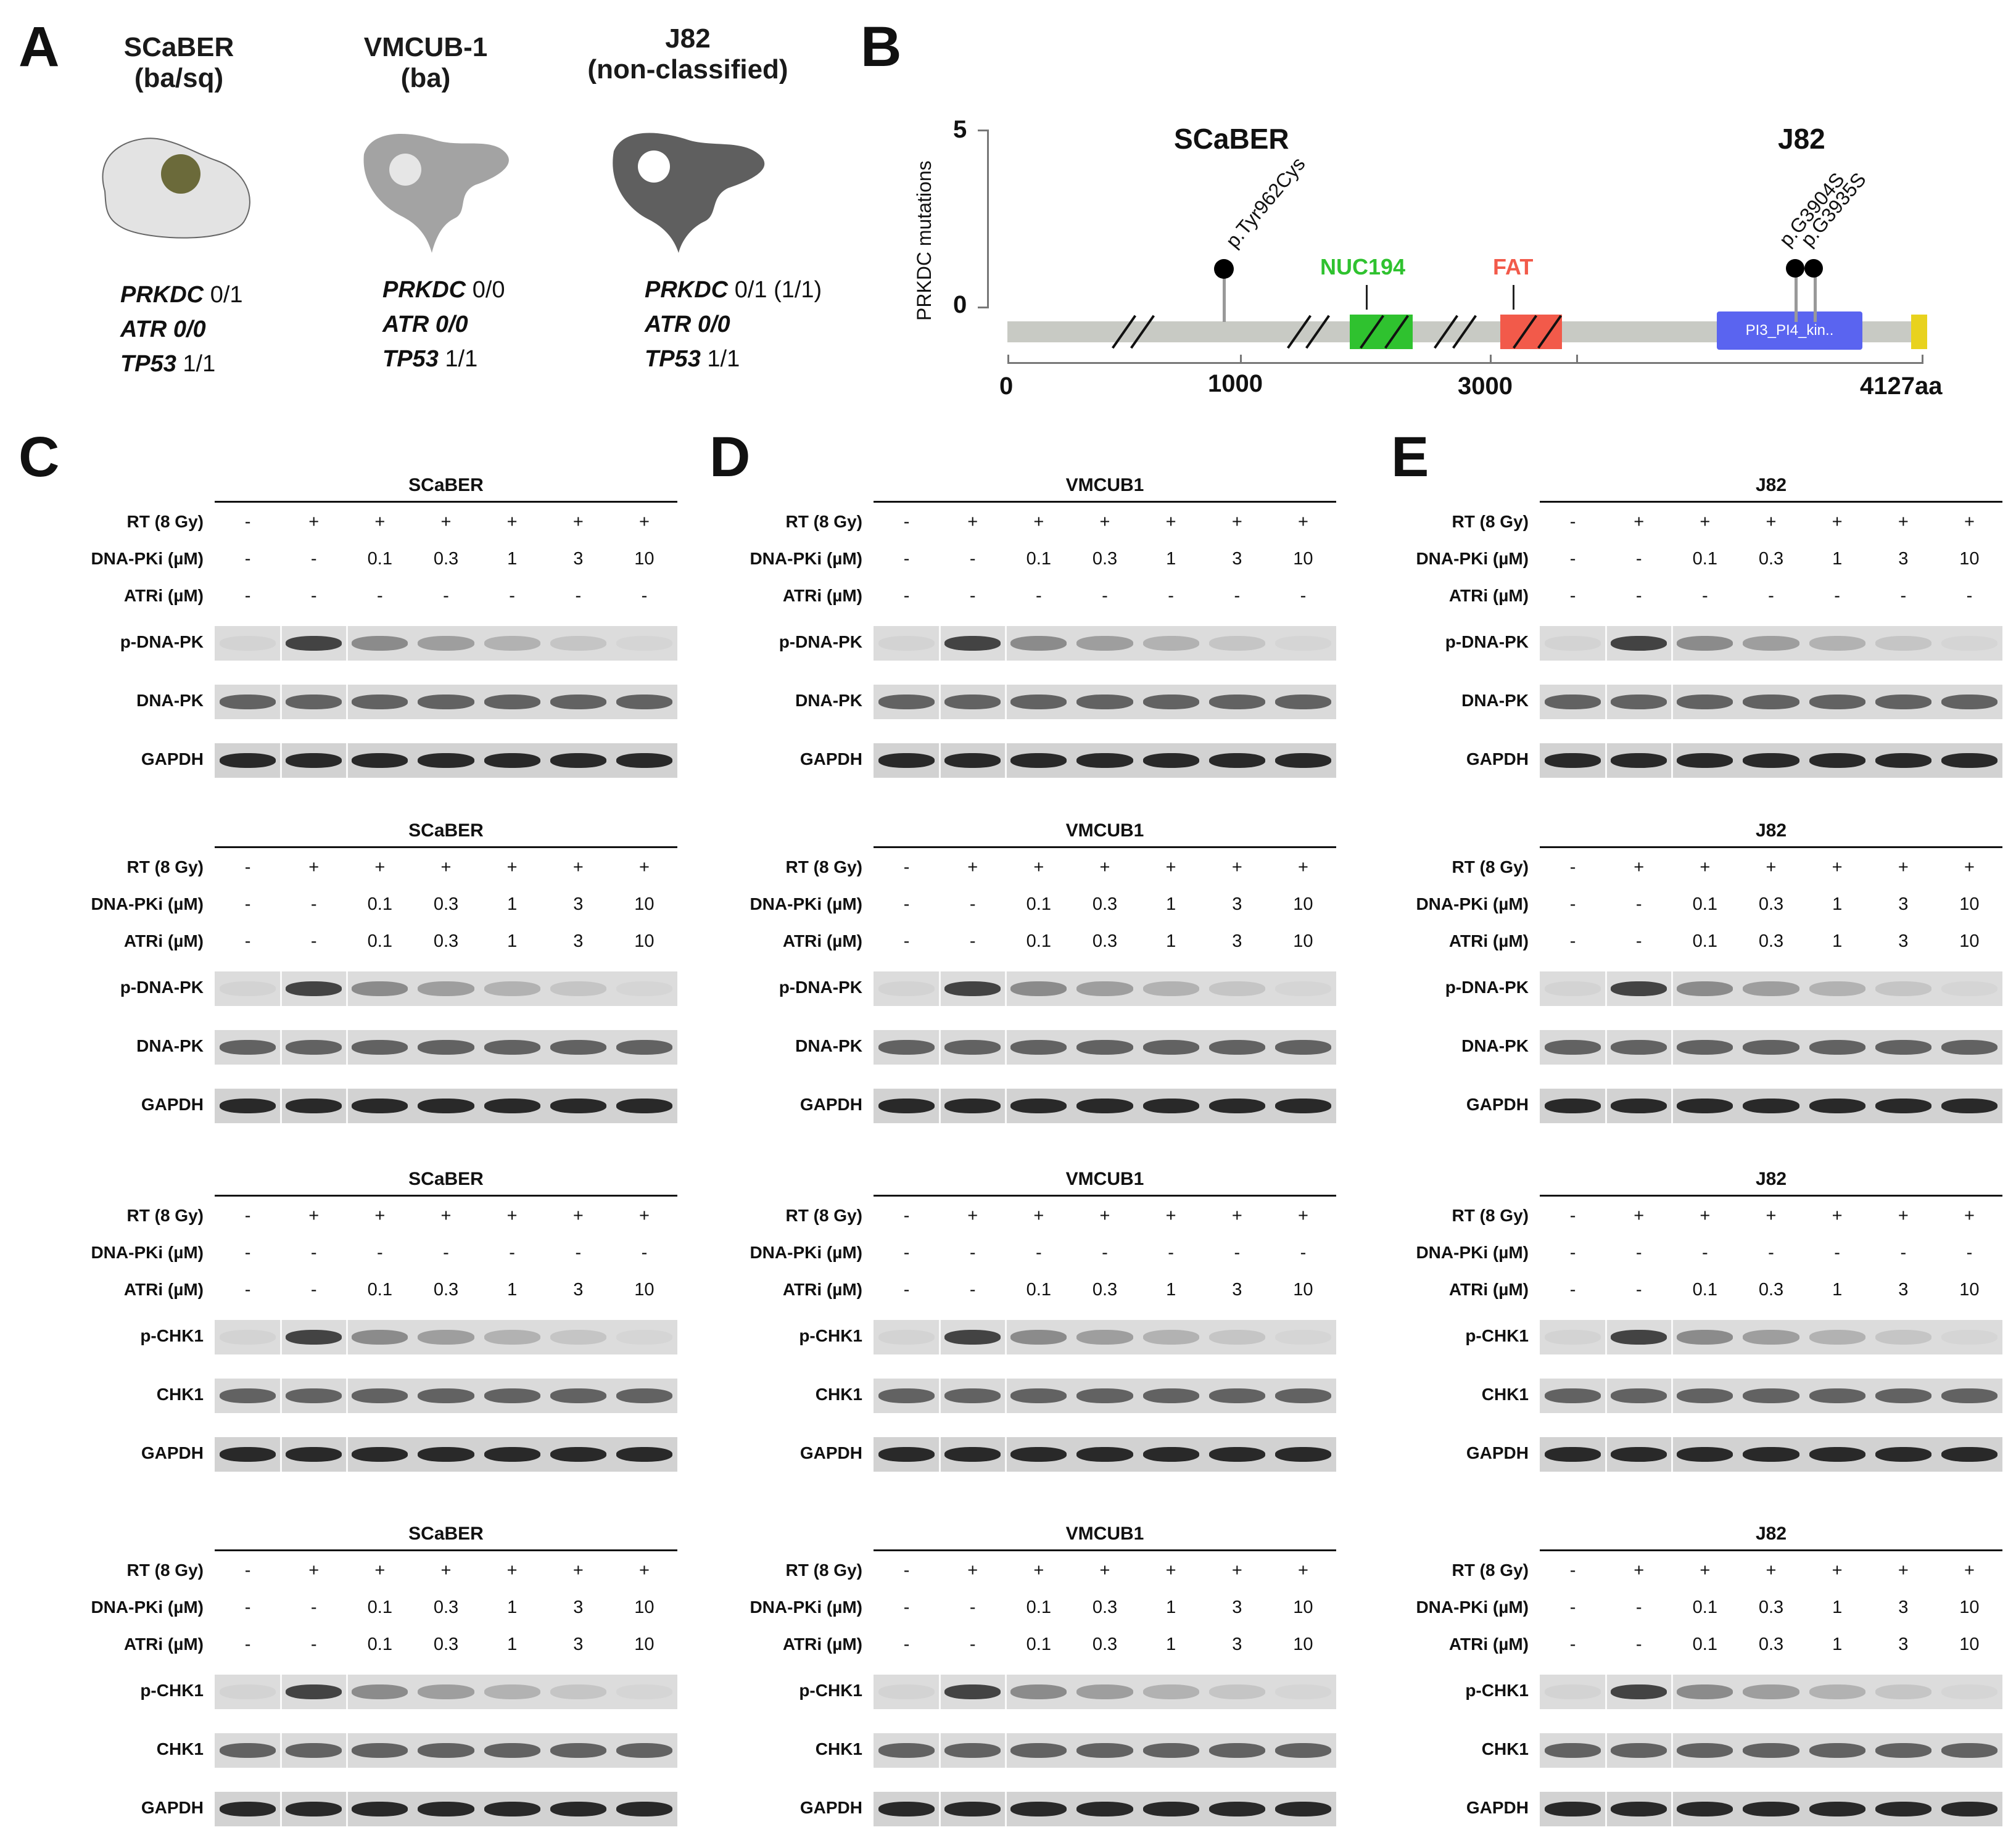  I want to click on panel-a-letter: A, so click(40, 46).